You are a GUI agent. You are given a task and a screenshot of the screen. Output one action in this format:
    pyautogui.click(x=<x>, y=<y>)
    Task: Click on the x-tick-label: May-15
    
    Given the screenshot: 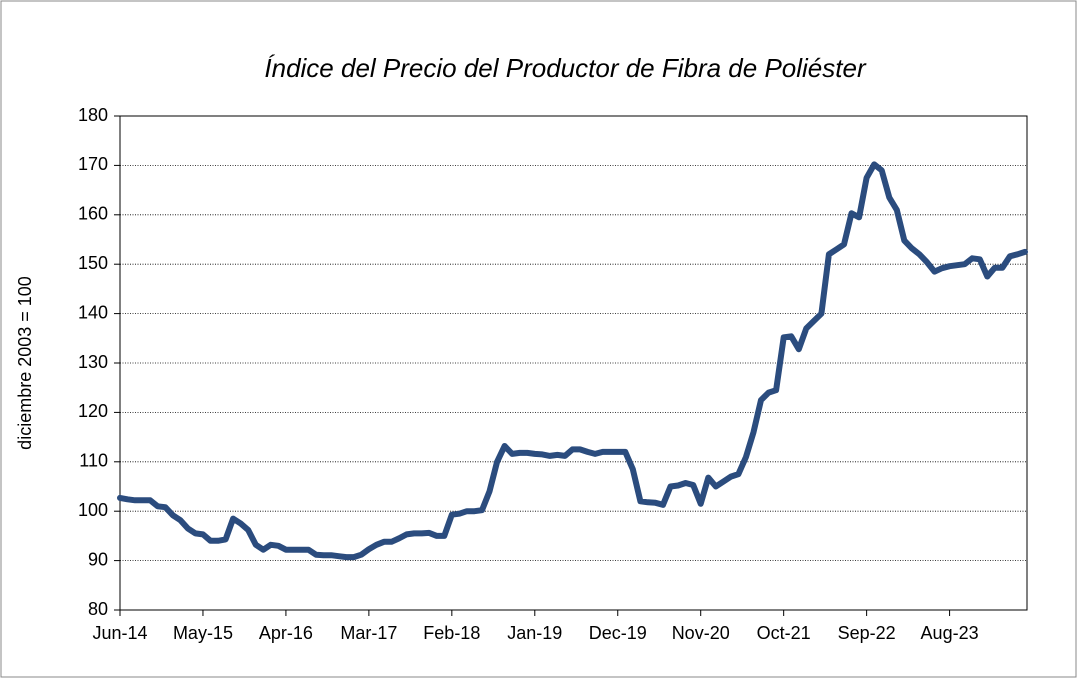 What is the action you would take?
    pyautogui.click(x=203, y=633)
    